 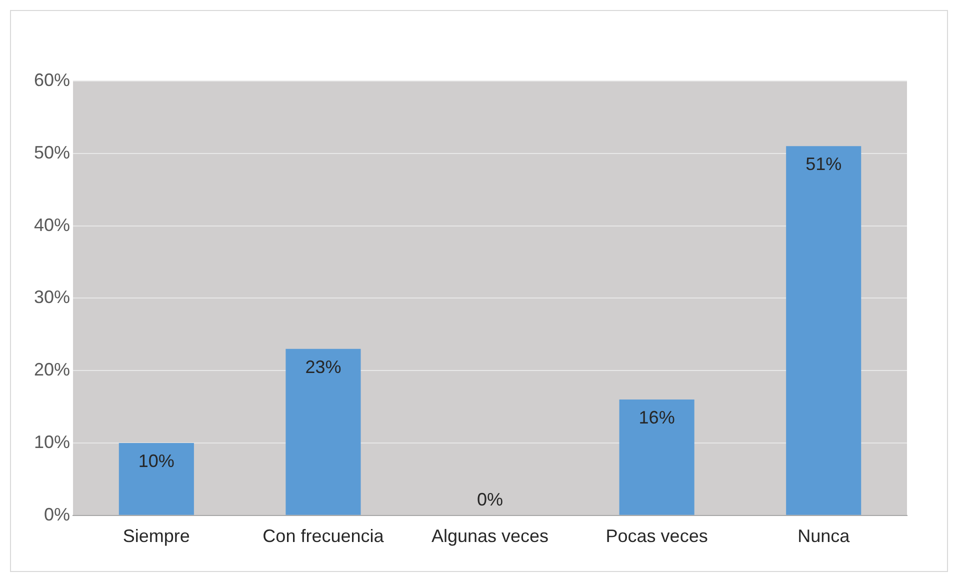 I want to click on x-tick-label: Algunas veces, so click(x=490, y=536).